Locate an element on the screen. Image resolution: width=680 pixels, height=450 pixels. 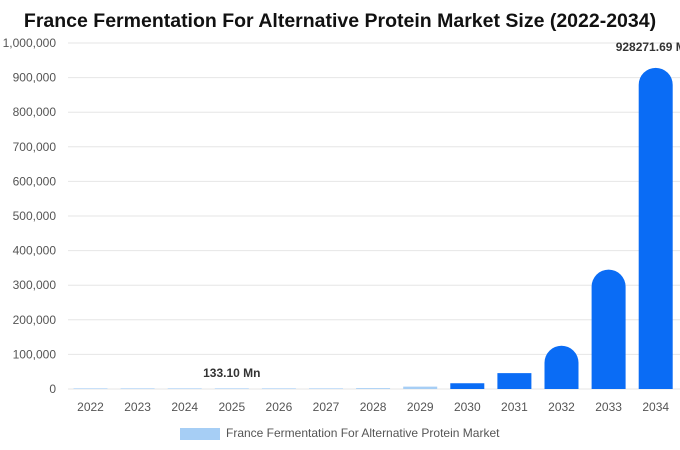
x-tick-label: 2034 is located at coordinates (655, 407).